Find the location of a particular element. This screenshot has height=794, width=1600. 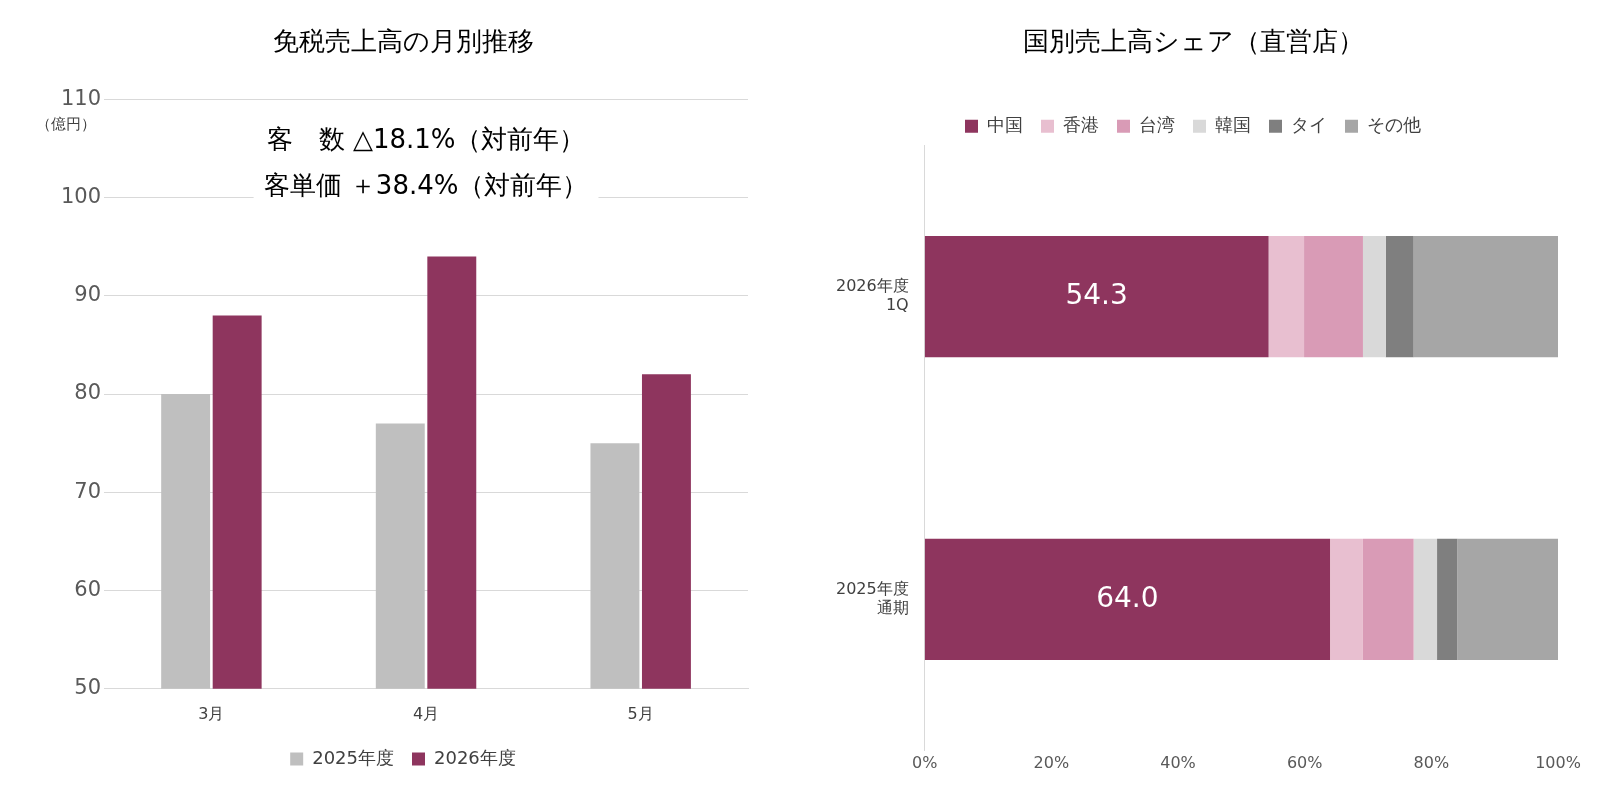

x-tick-label: 60% is located at coordinates (1304, 762).